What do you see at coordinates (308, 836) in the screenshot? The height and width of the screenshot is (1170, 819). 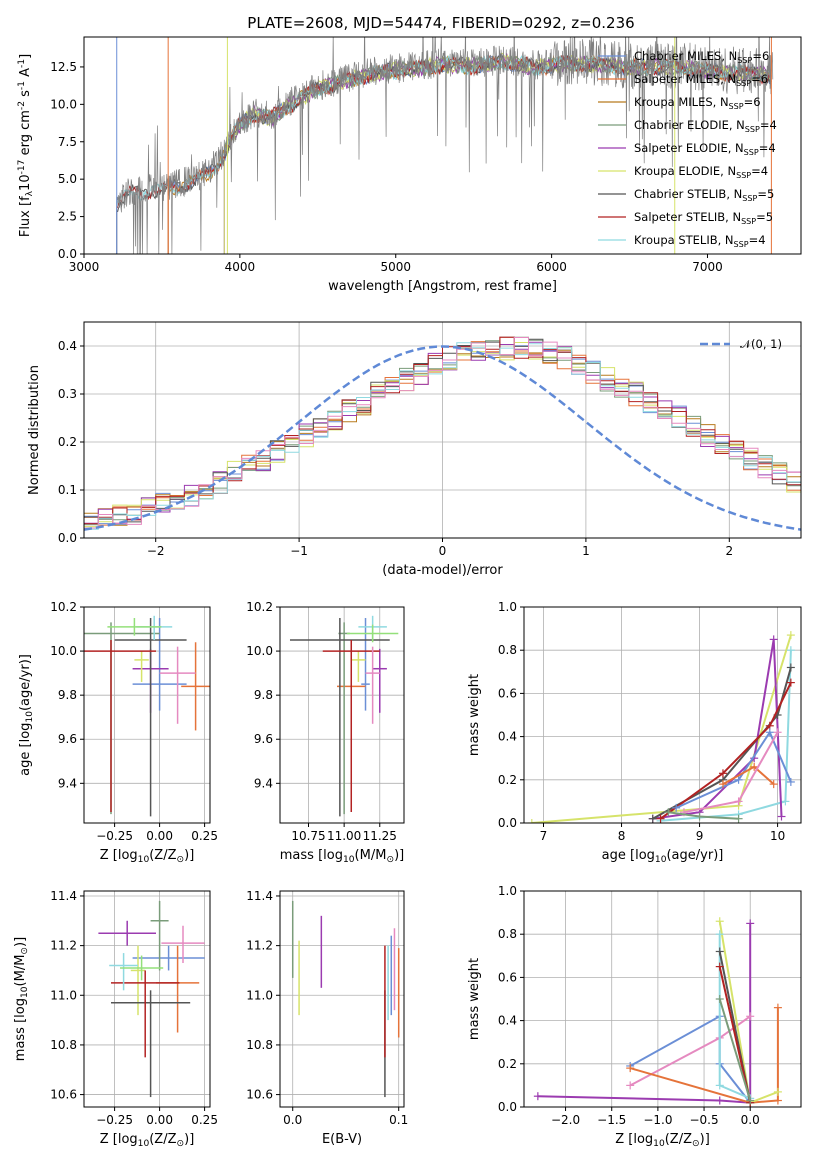 I see `x-tick-label: 10.75` at bounding box center [308, 836].